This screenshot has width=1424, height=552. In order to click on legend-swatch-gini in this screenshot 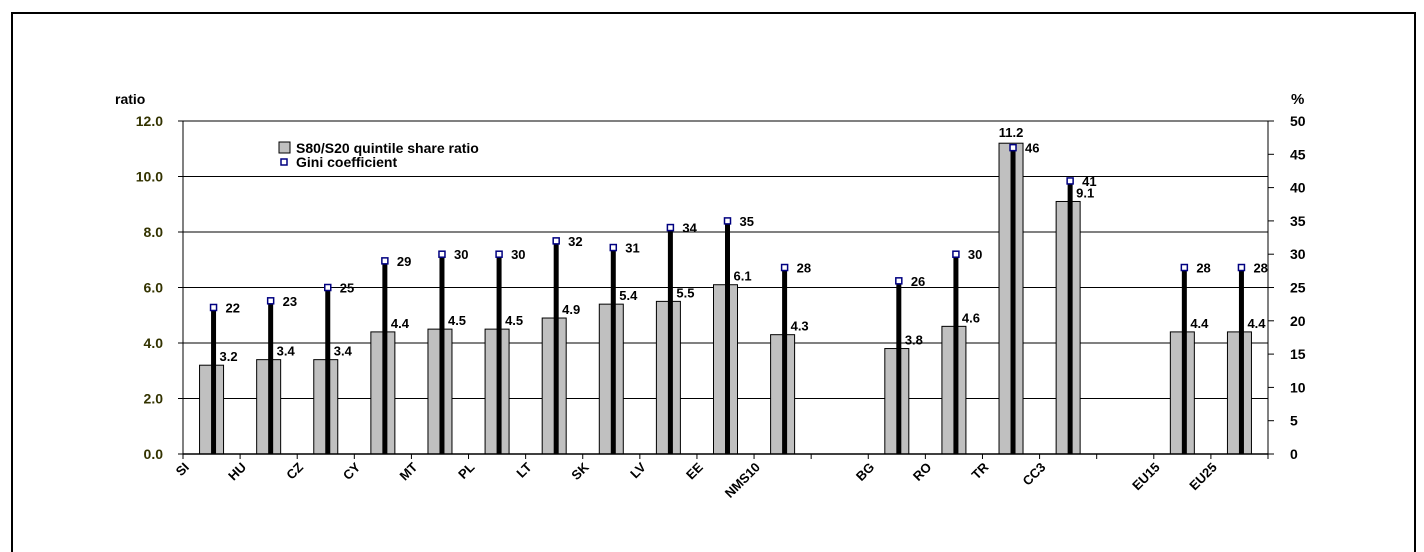, I will do `click(284, 162)`.